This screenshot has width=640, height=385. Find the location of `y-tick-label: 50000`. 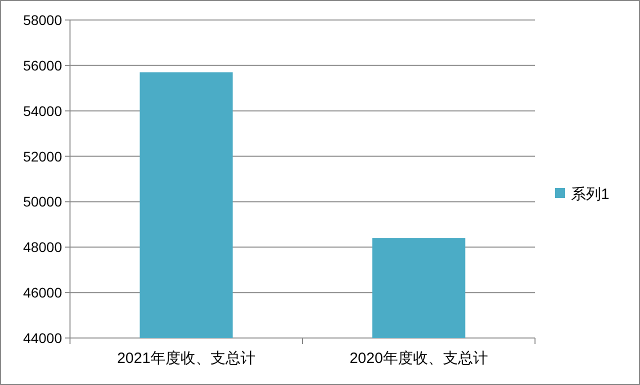

y-tick-label: 50000 is located at coordinates (42, 202).